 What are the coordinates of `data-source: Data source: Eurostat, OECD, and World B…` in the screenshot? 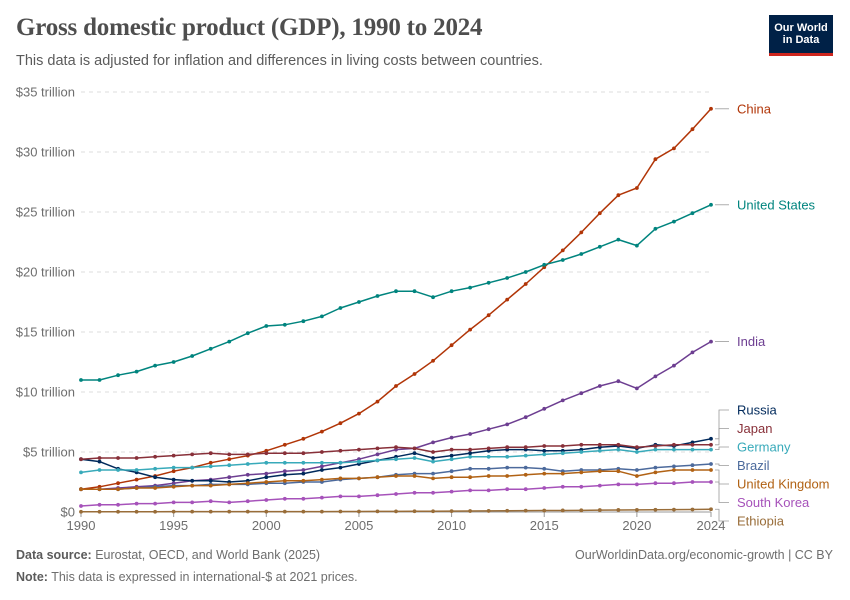 It's located at (168, 555).